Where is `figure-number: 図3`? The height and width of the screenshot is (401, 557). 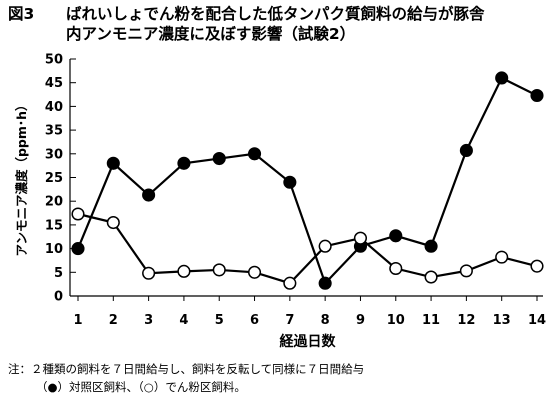 figure-number: 図3 is located at coordinates (21, 14).